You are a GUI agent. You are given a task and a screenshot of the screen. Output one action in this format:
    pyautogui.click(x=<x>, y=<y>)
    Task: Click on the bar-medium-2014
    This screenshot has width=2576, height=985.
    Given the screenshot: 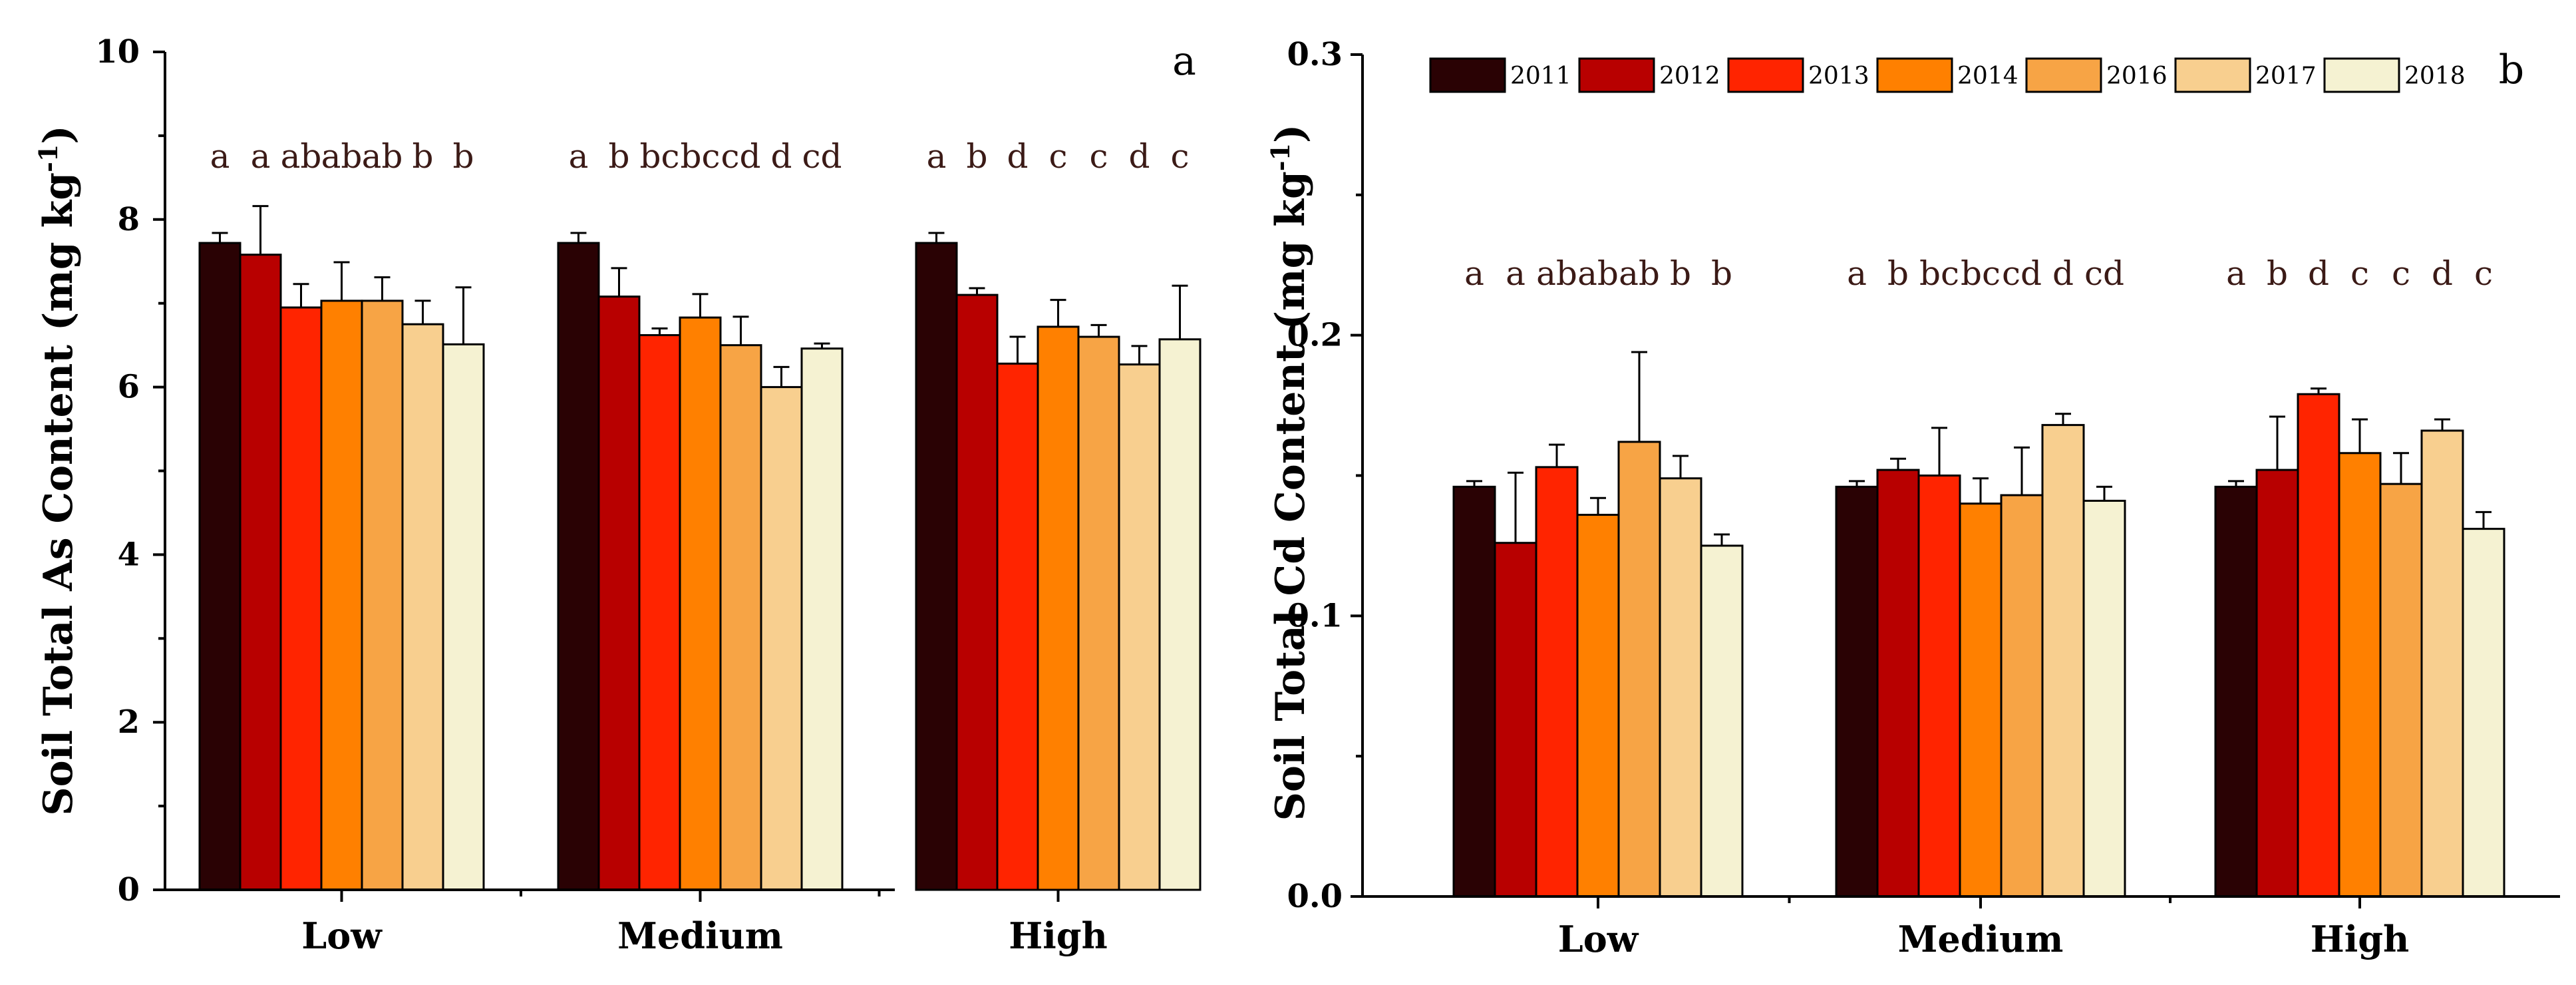 What is the action you would take?
    pyautogui.click(x=1981, y=700)
    